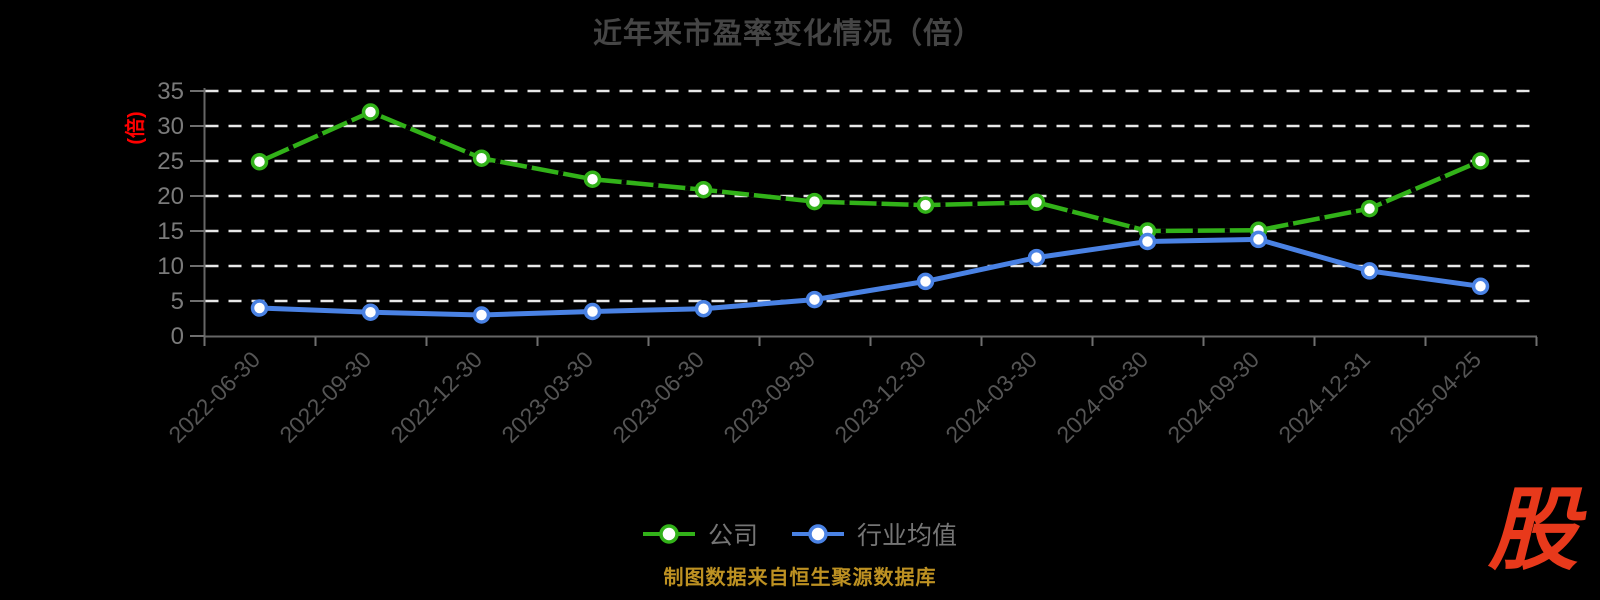 The height and width of the screenshot is (600, 1600). Describe the element at coordinates (668, 534) in the screenshot. I see `company-series-marker-icon` at that location.